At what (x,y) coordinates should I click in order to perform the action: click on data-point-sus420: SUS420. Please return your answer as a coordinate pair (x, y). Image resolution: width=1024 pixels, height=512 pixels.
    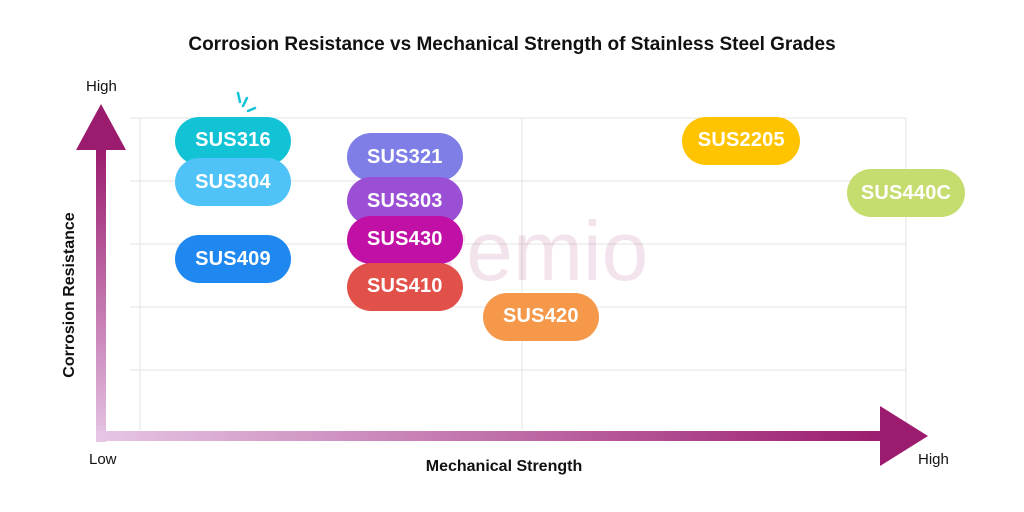
    Looking at the image, I should click on (540, 316).